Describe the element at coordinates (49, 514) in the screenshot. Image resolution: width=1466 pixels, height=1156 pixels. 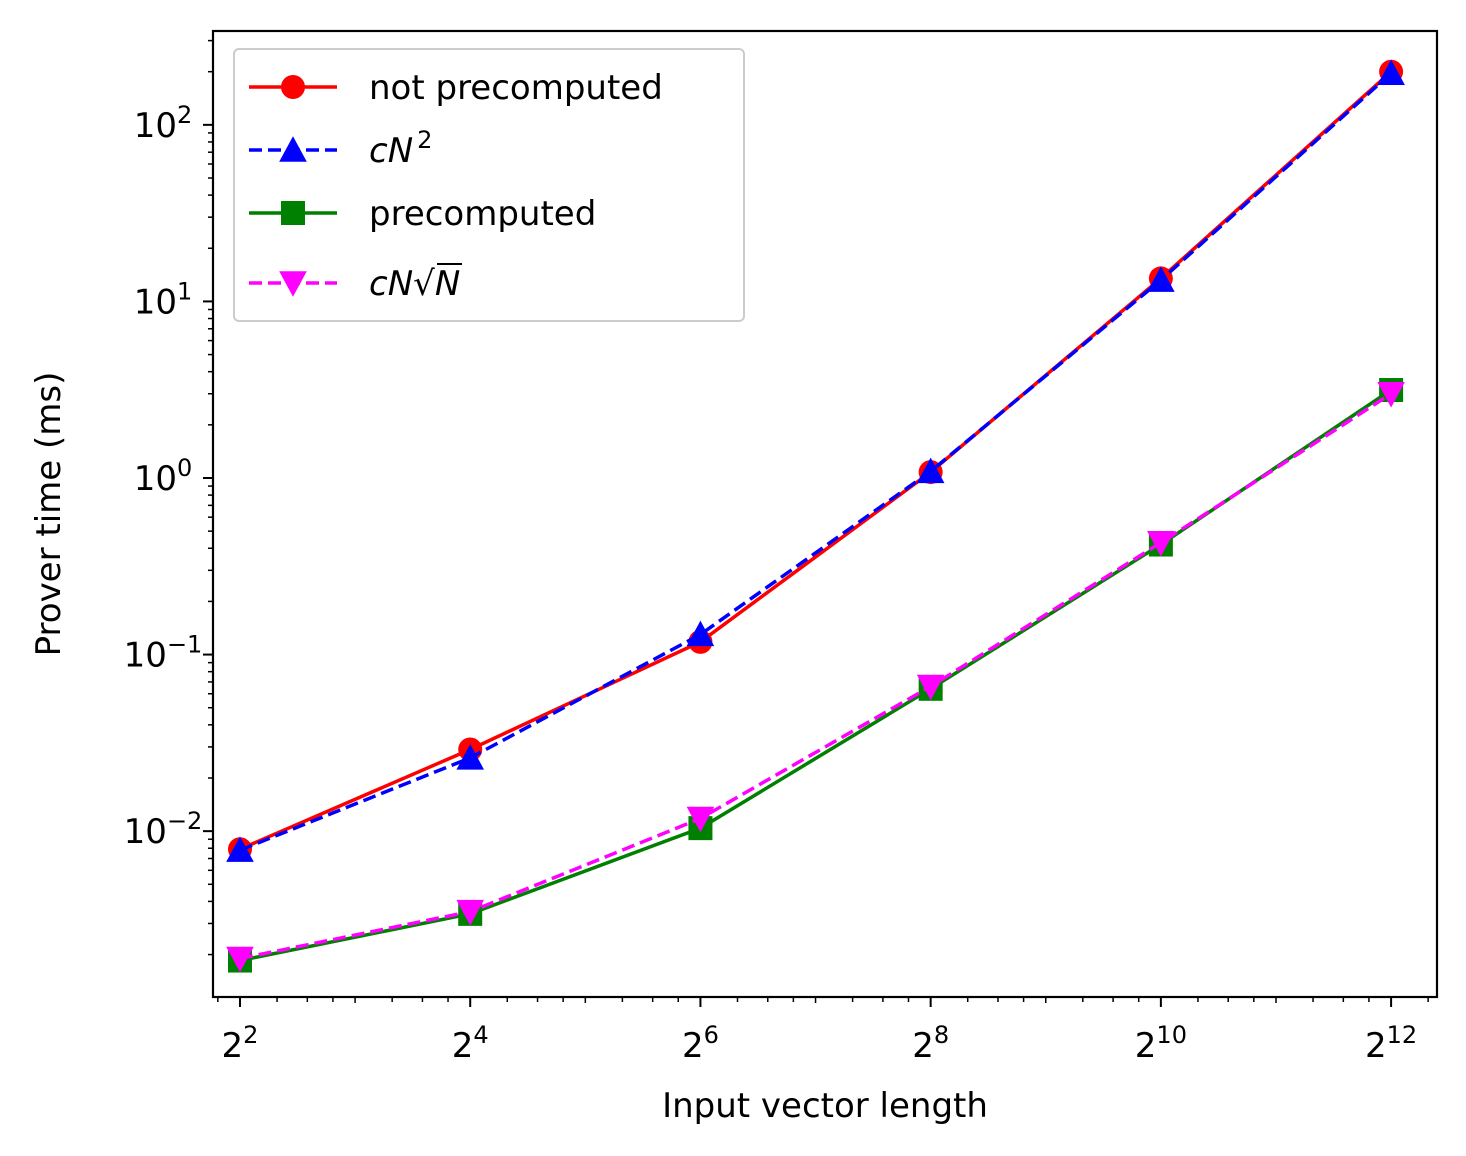
I see `y-axis-label: Prover time (ms)` at that location.